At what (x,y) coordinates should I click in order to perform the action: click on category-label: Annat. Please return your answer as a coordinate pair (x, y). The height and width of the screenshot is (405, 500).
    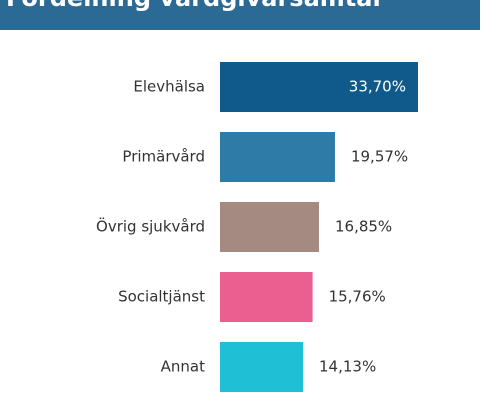
    Looking at the image, I should click on (183, 367).